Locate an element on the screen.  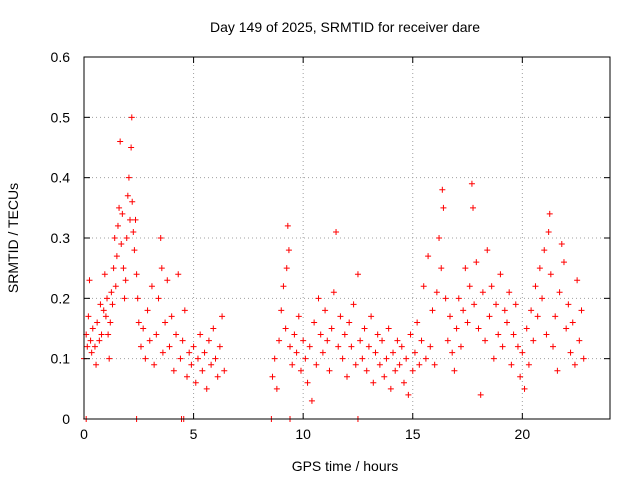
y-tick-label: 0.5 is located at coordinates (61, 117).